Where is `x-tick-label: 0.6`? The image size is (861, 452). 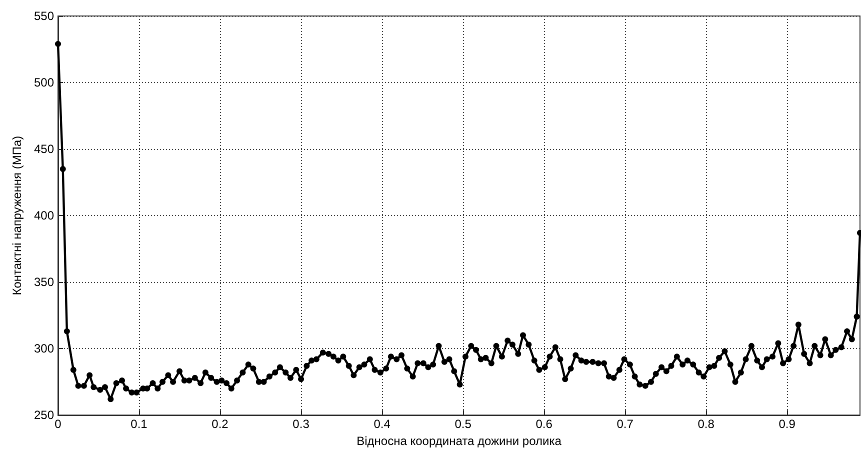 x-tick-label: 0.6 is located at coordinates (544, 424).